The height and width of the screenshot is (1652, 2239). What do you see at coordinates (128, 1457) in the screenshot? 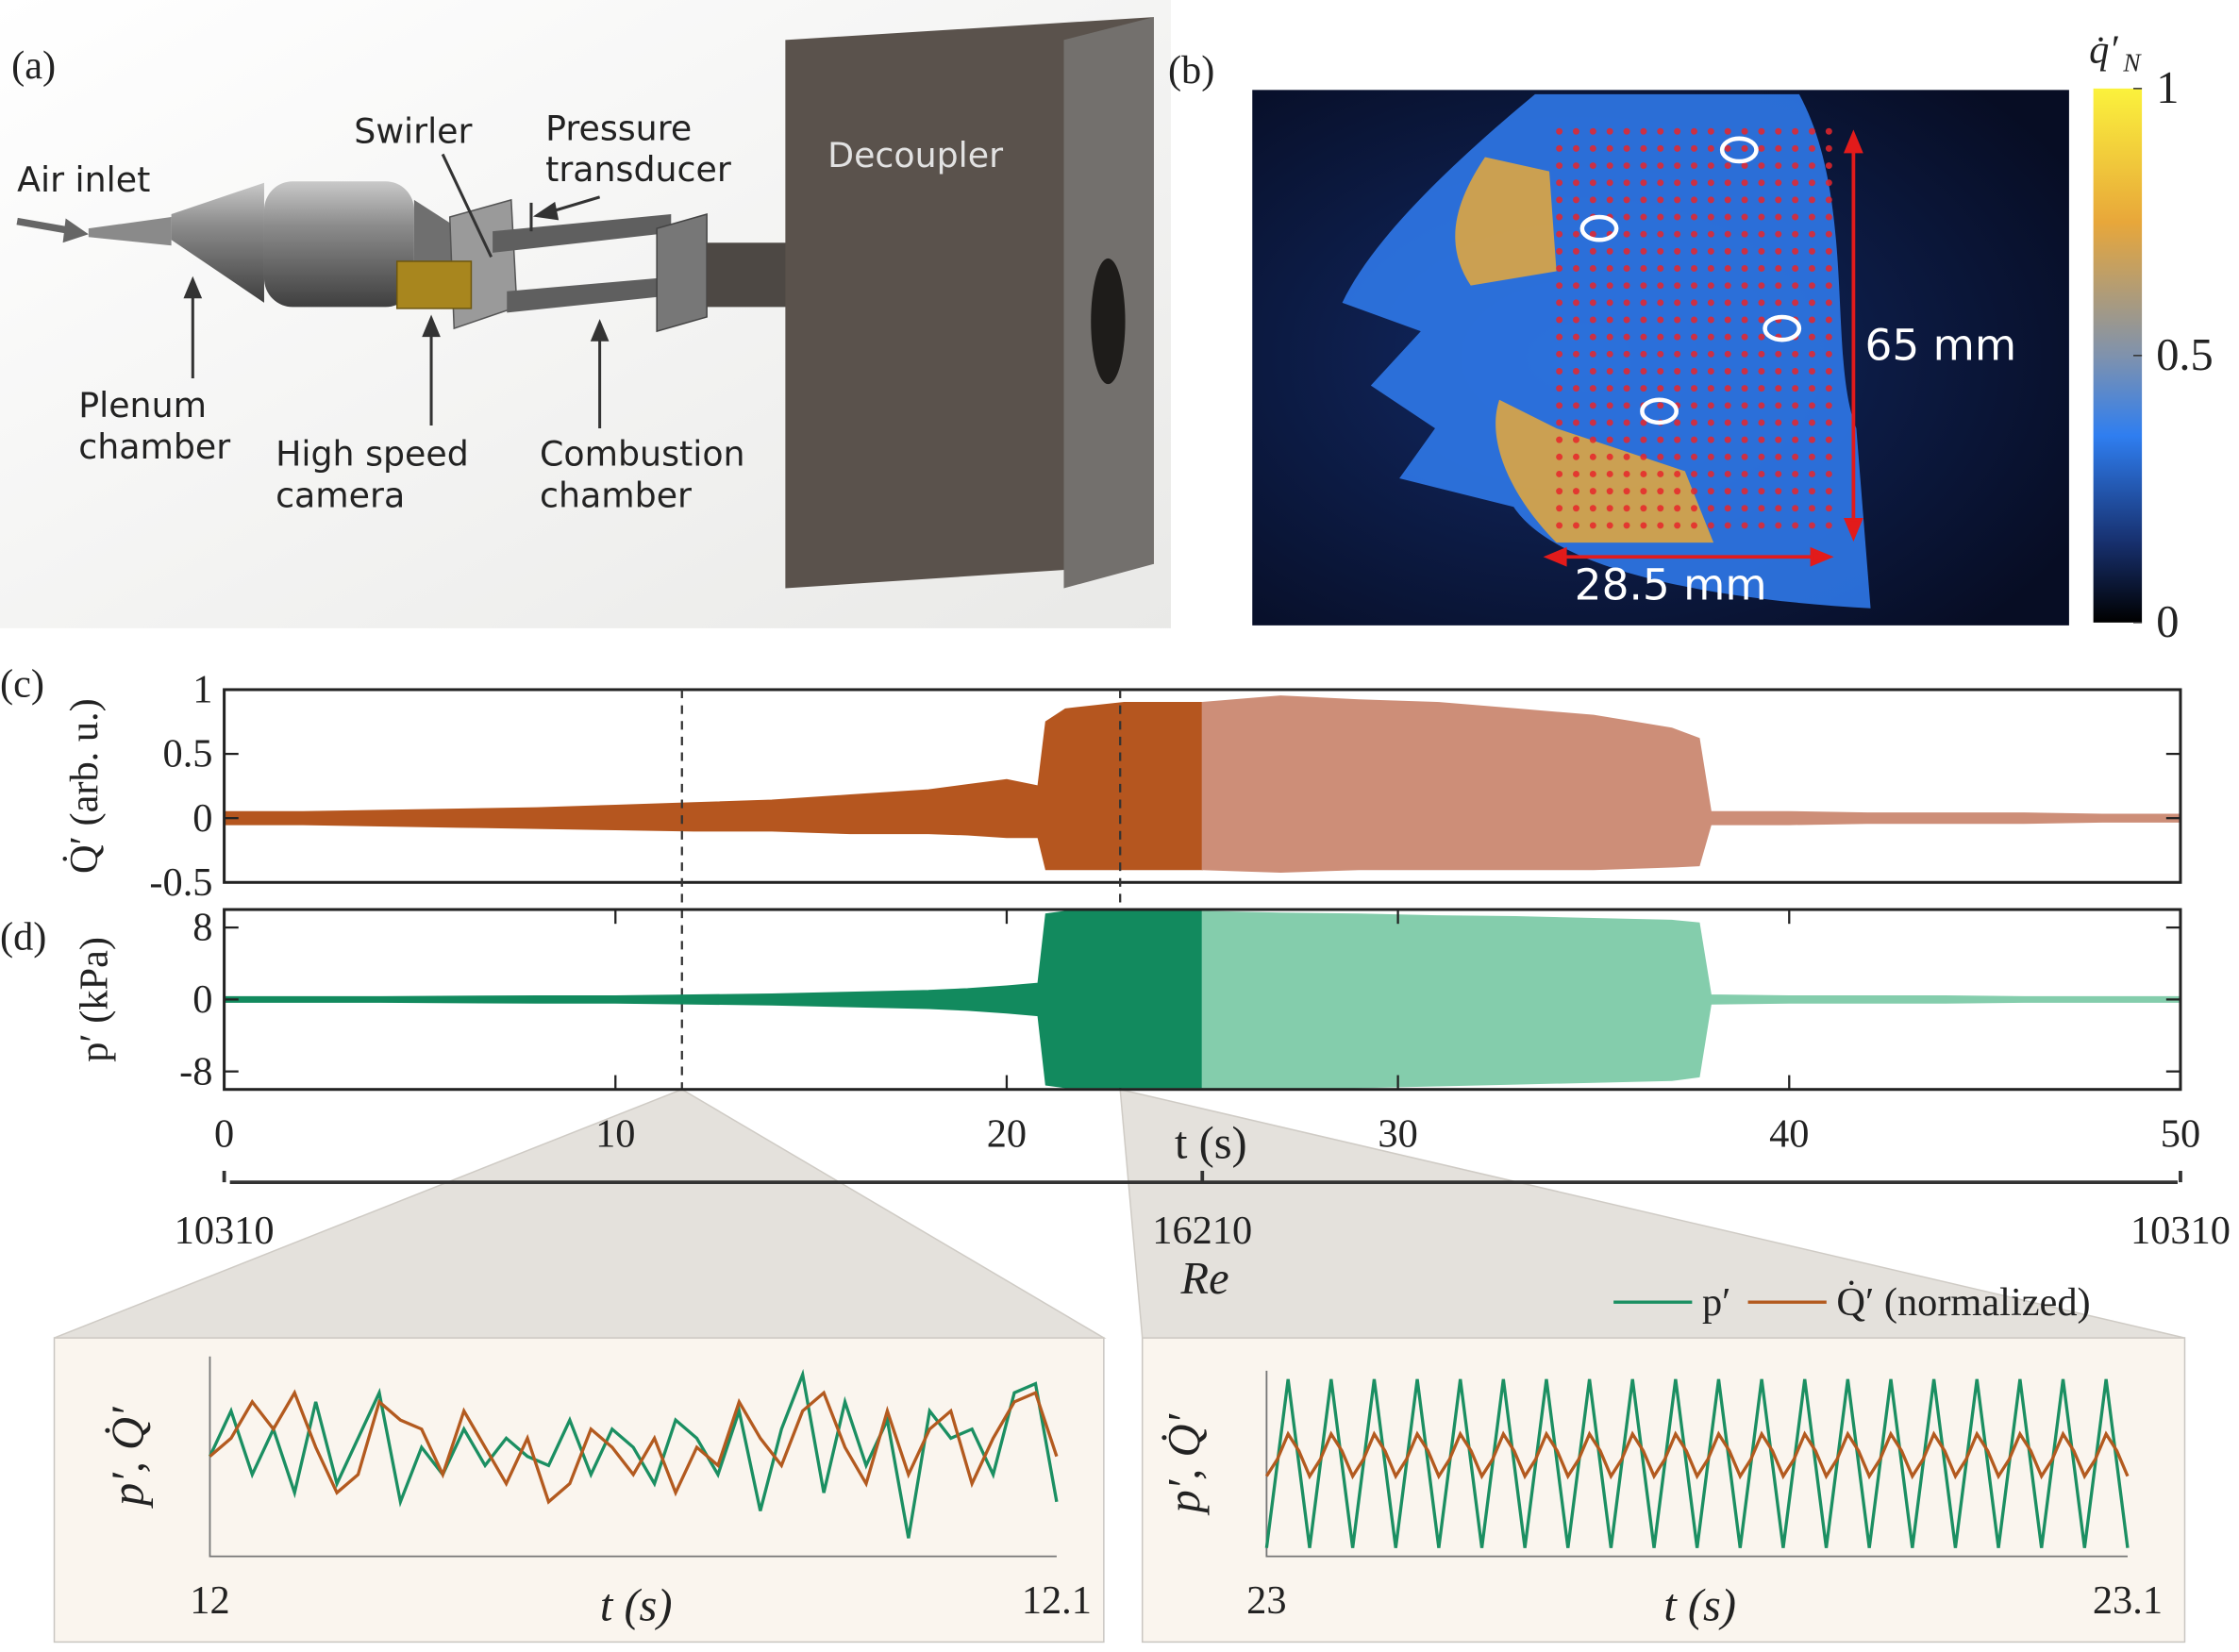
I see `y-axis-label: p′, Q̇′` at bounding box center [128, 1457].